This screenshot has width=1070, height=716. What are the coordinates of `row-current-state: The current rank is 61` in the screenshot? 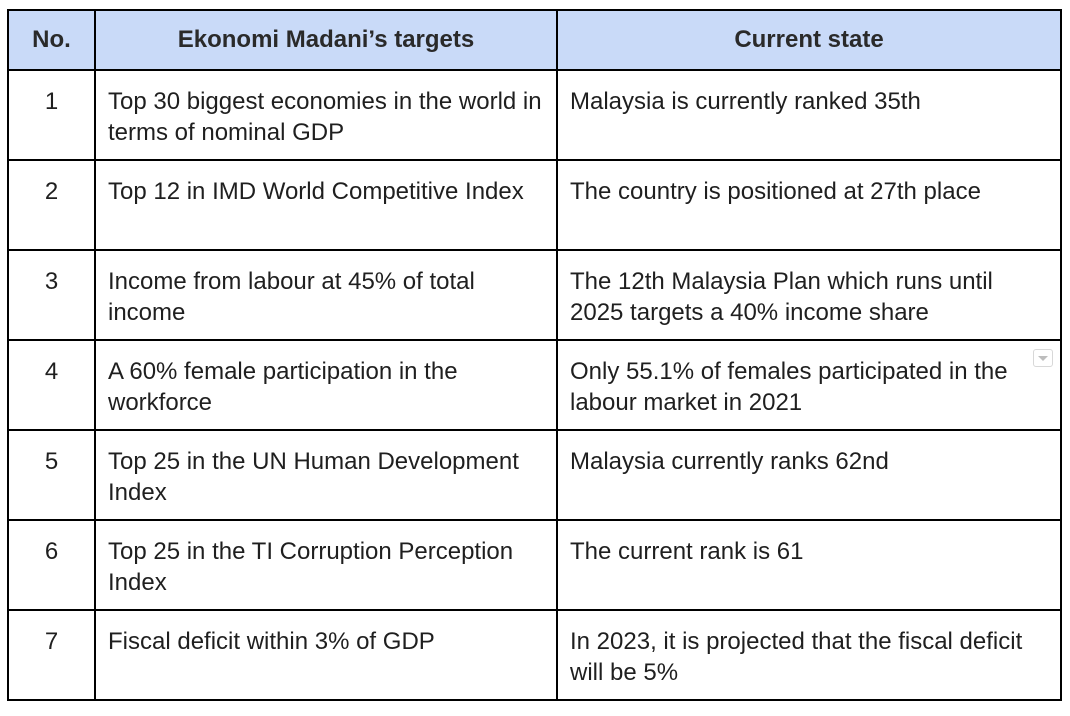 It's located at (809, 565).